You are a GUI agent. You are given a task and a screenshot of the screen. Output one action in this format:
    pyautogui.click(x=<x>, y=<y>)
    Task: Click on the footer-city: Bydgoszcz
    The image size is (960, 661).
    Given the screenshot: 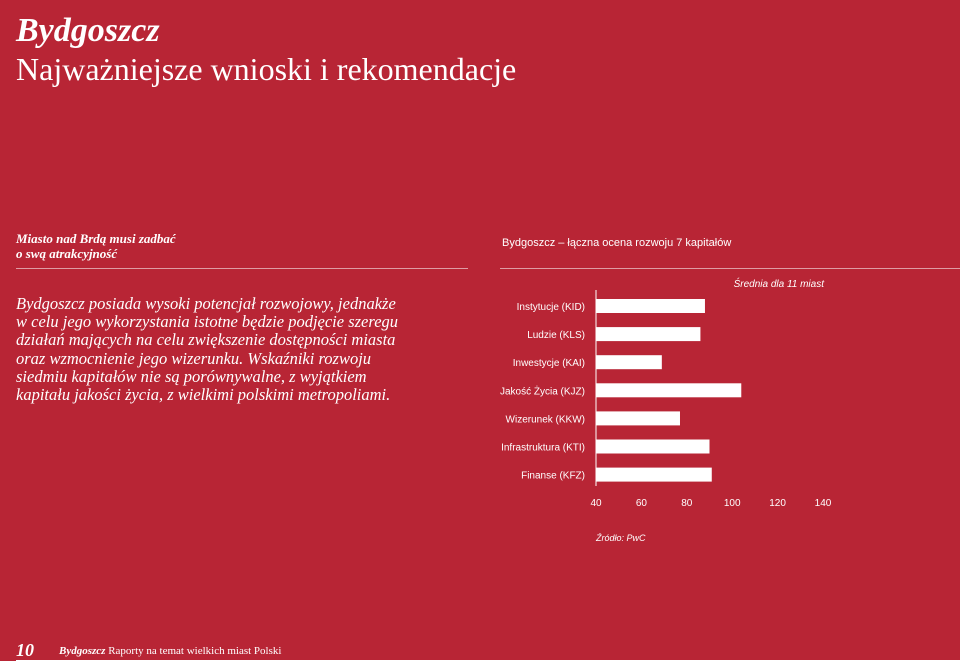 What is the action you would take?
    pyautogui.click(x=82, y=651)
    